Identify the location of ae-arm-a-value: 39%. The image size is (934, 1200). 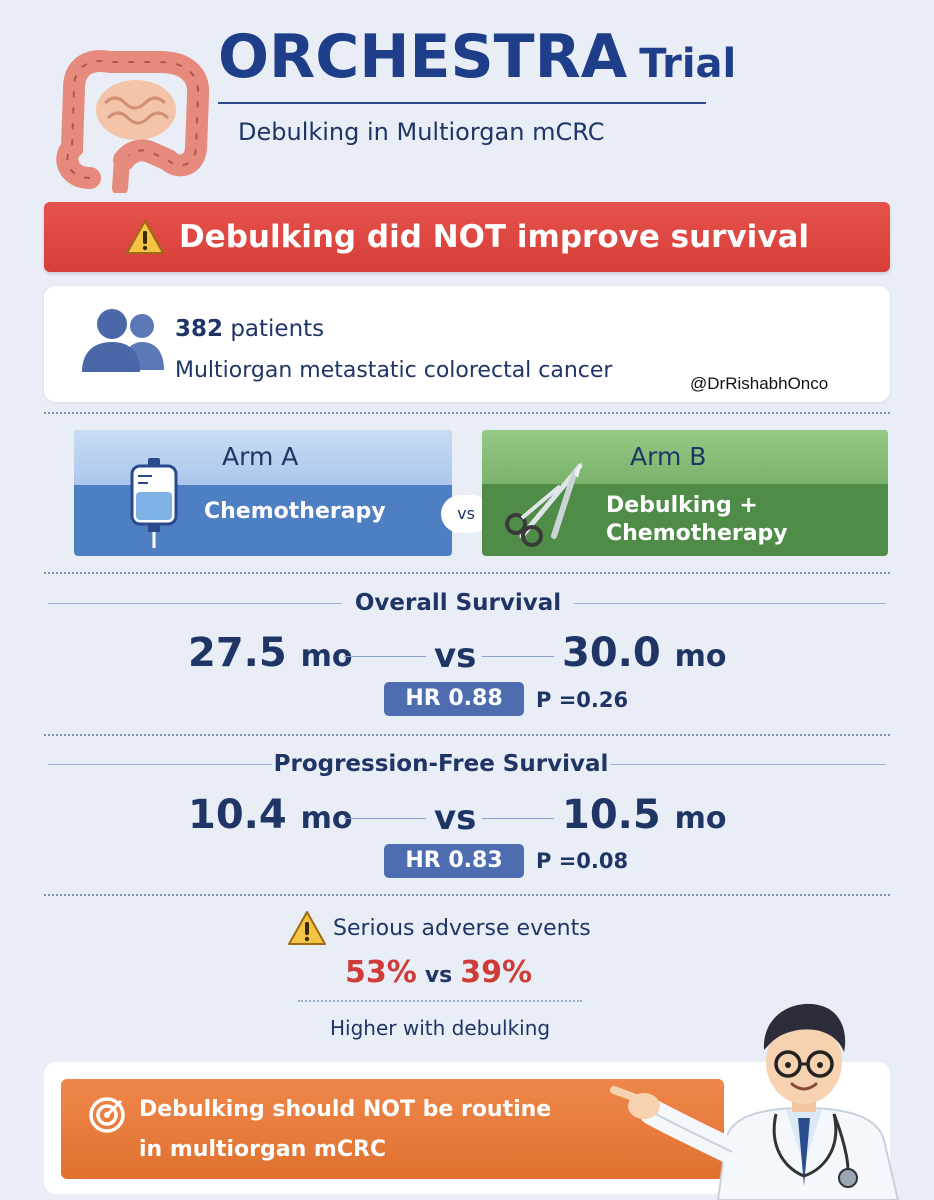
(496, 972).